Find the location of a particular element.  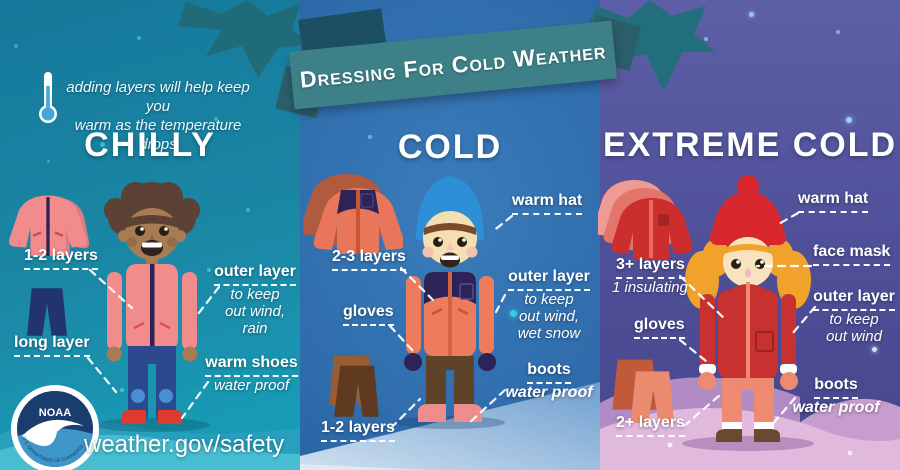

cold-title: COLD is located at coordinates (450, 147).